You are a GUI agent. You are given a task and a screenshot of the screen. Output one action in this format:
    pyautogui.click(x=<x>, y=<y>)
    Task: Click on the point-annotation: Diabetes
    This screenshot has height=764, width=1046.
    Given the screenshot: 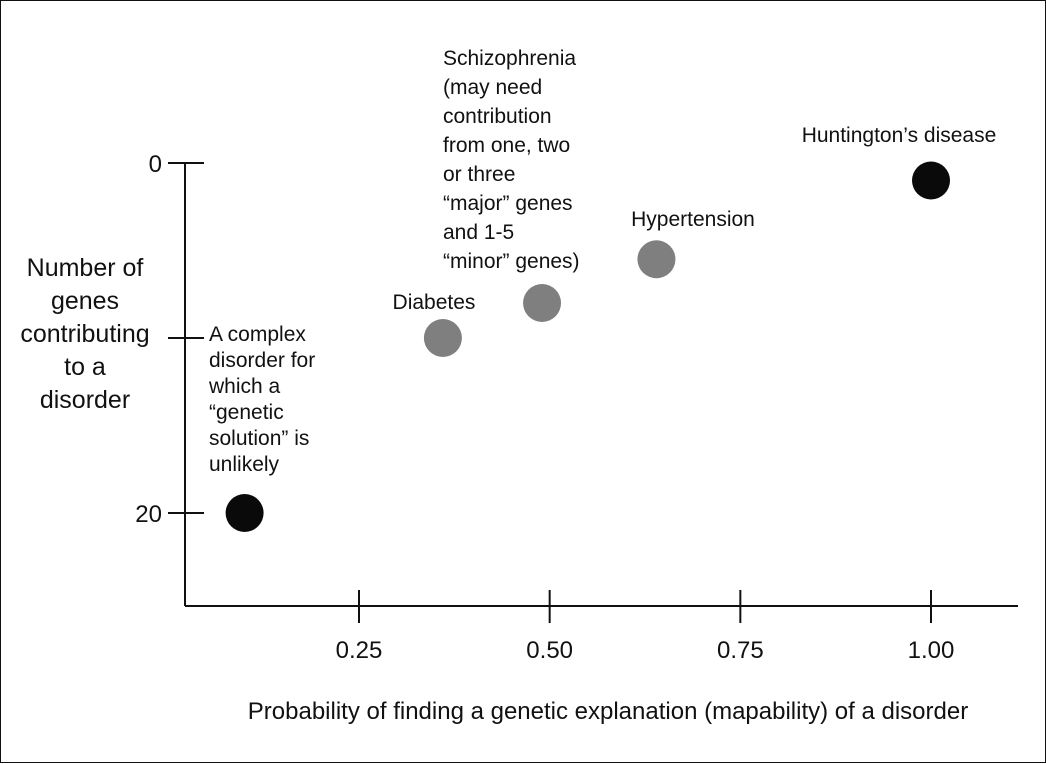 What is the action you would take?
    pyautogui.click(x=434, y=302)
    